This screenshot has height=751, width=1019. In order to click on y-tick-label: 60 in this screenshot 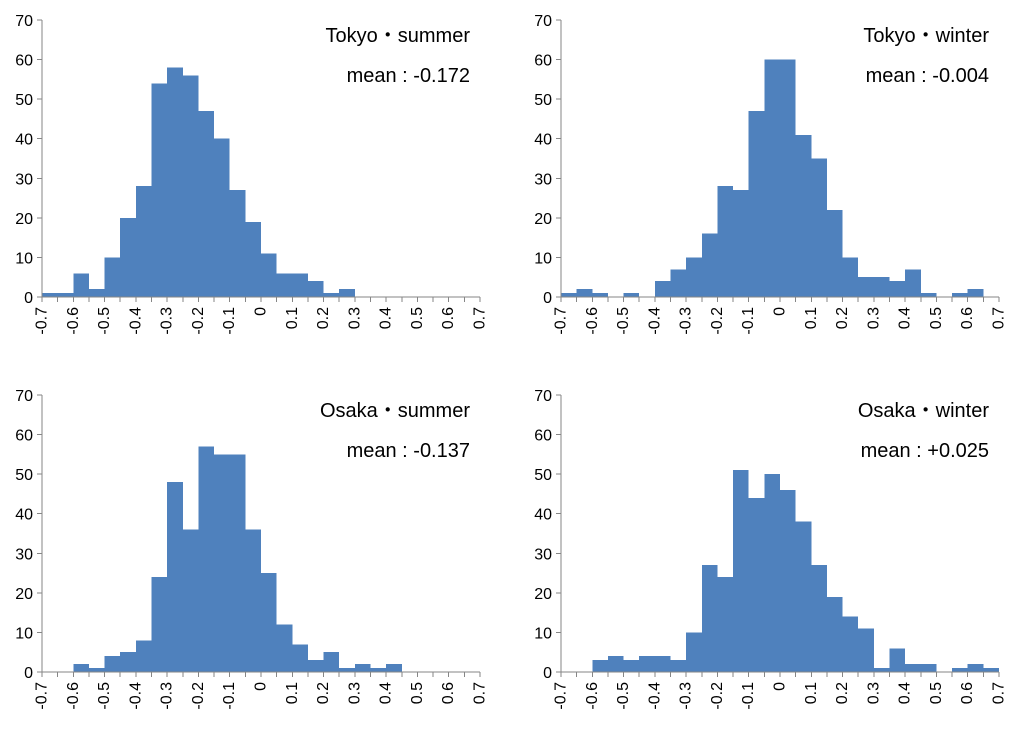, I will do `click(543, 61)`.